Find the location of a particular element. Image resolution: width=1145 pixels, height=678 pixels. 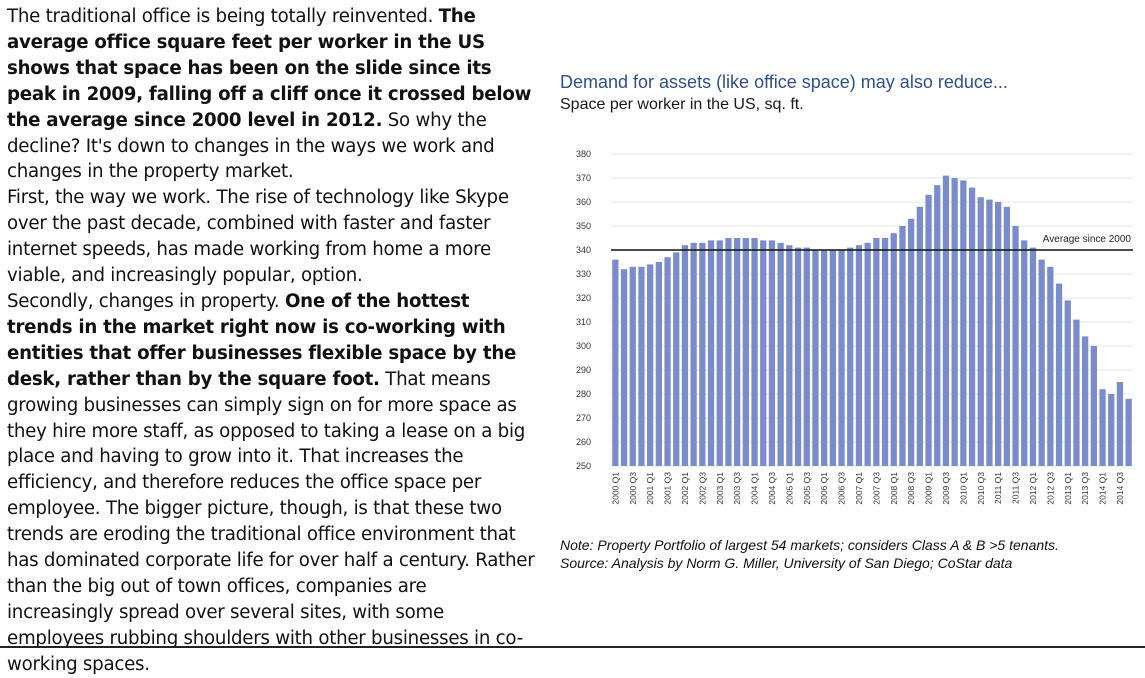

y-tick-label: 380 is located at coordinates (583, 154).